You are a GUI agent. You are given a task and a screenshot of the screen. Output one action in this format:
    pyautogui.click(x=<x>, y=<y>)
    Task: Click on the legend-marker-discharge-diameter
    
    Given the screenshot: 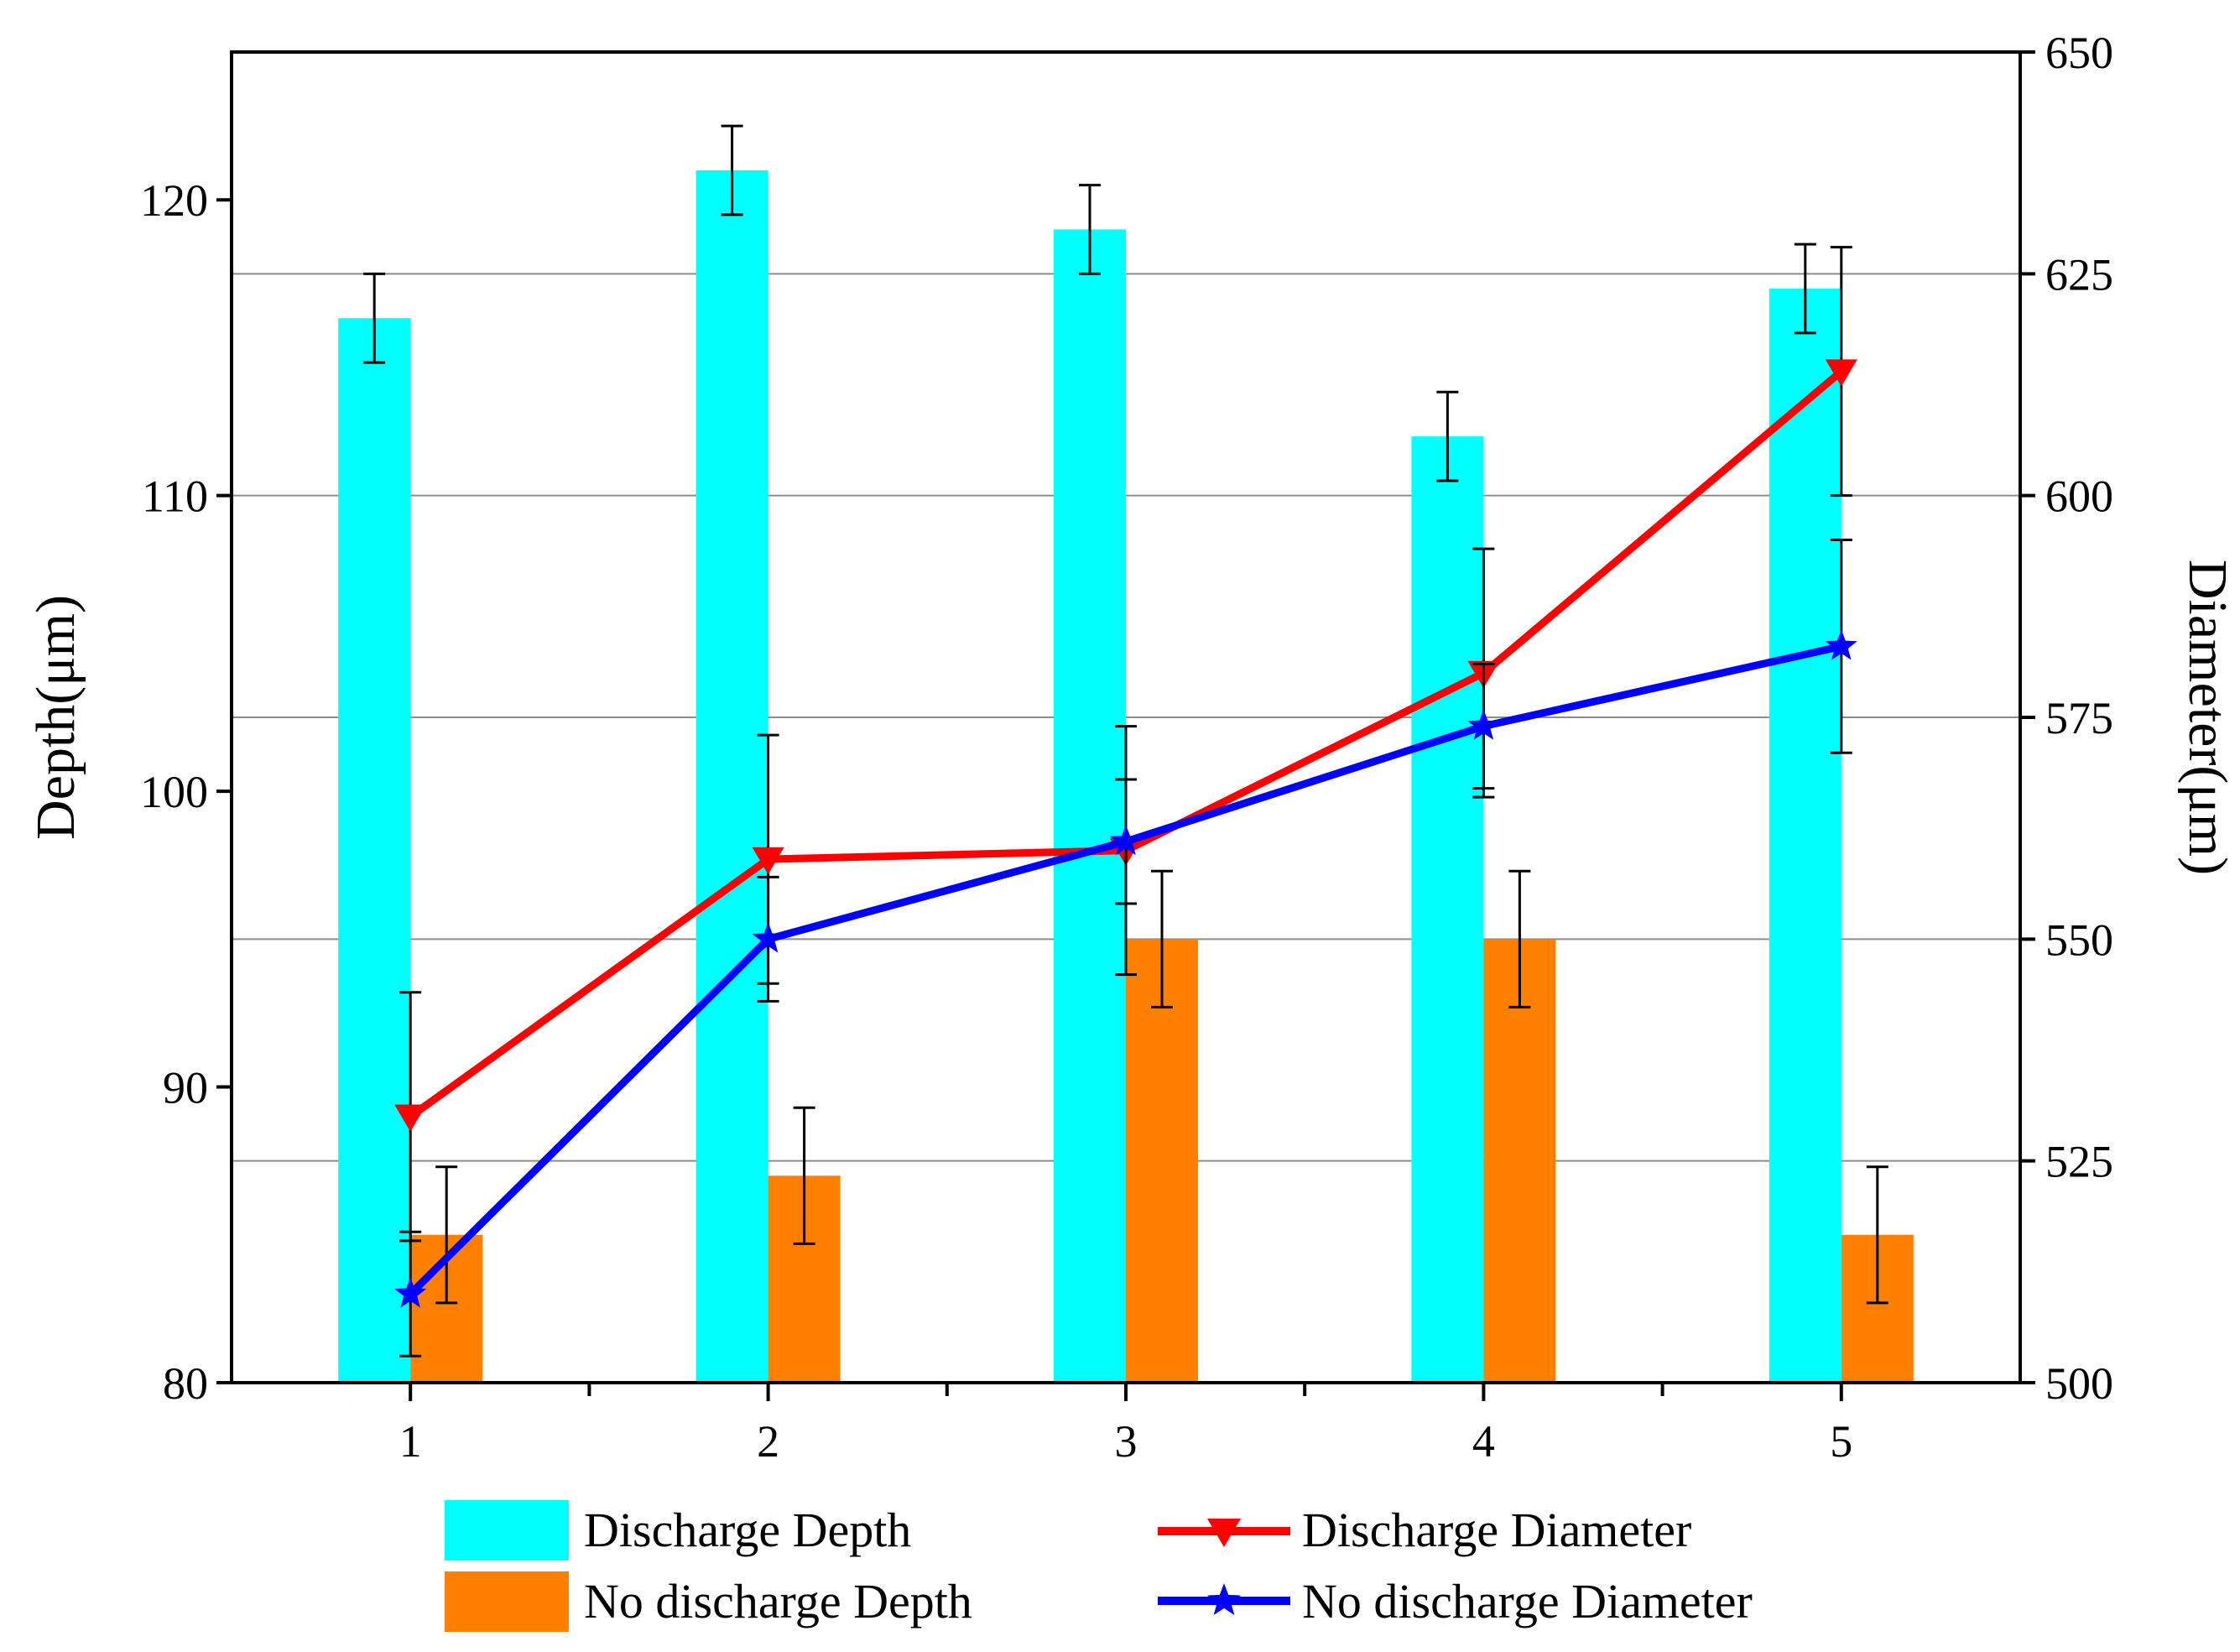 What is the action you would take?
    pyautogui.click(x=1224, y=1533)
    